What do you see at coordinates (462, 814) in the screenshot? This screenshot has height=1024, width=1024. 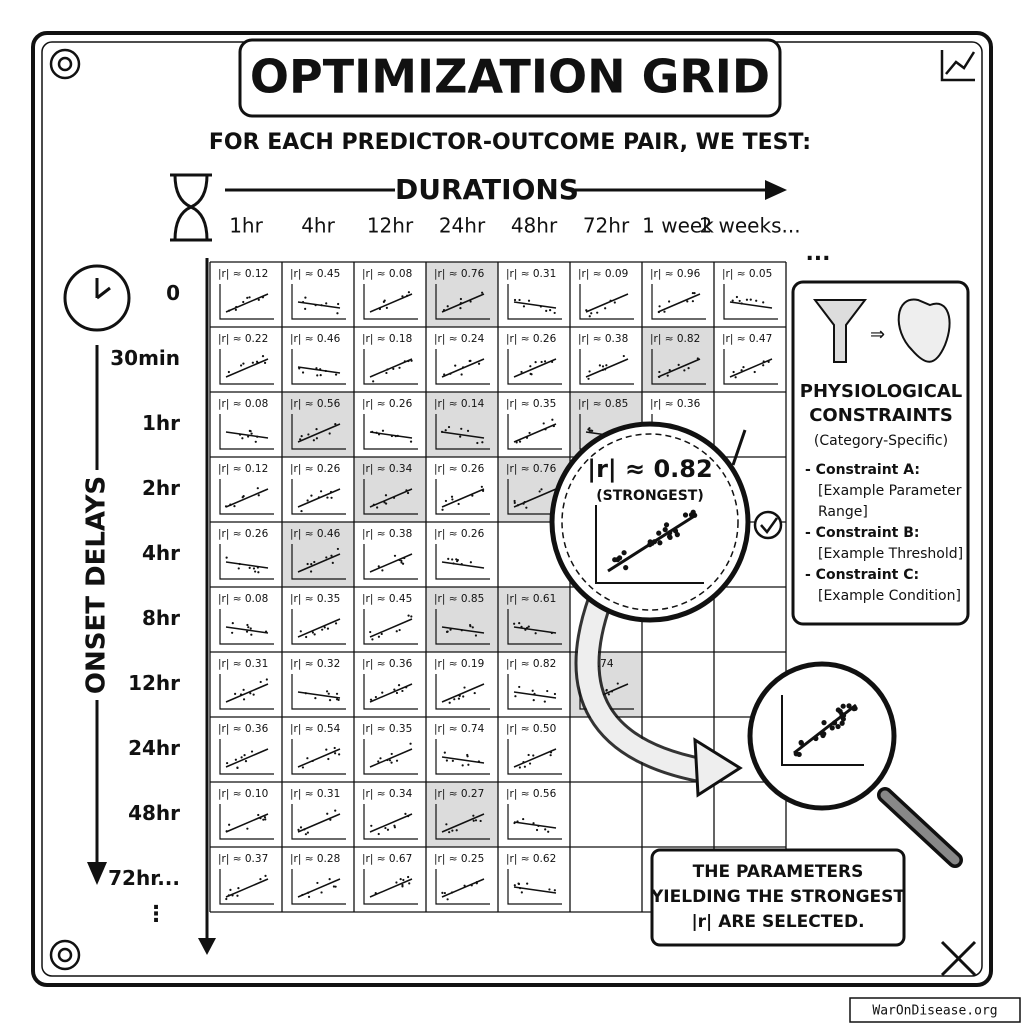 I see `cell-shade` at bounding box center [462, 814].